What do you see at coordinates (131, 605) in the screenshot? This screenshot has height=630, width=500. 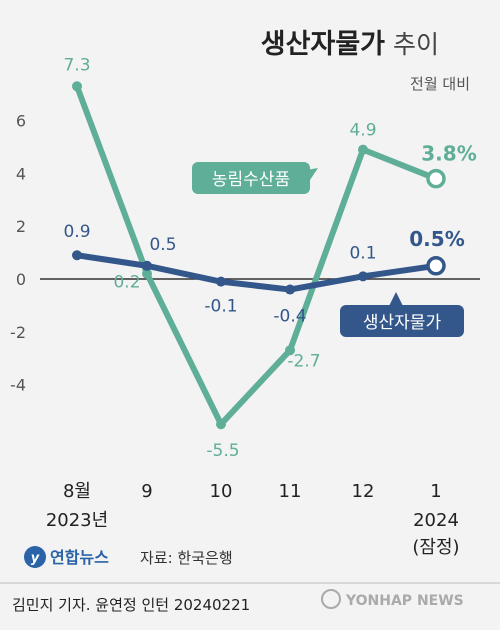 I see `credit-text: 김민지 기자. 윤연정 인턴 20240221` at bounding box center [131, 605].